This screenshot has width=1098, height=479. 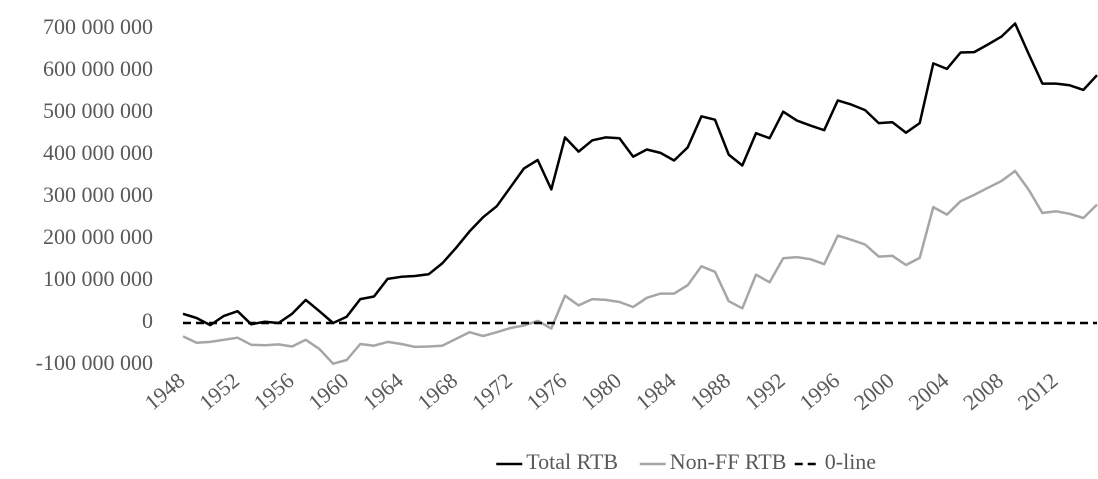 I want to click on x-tick-label: 2004, so click(x=929, y=391).